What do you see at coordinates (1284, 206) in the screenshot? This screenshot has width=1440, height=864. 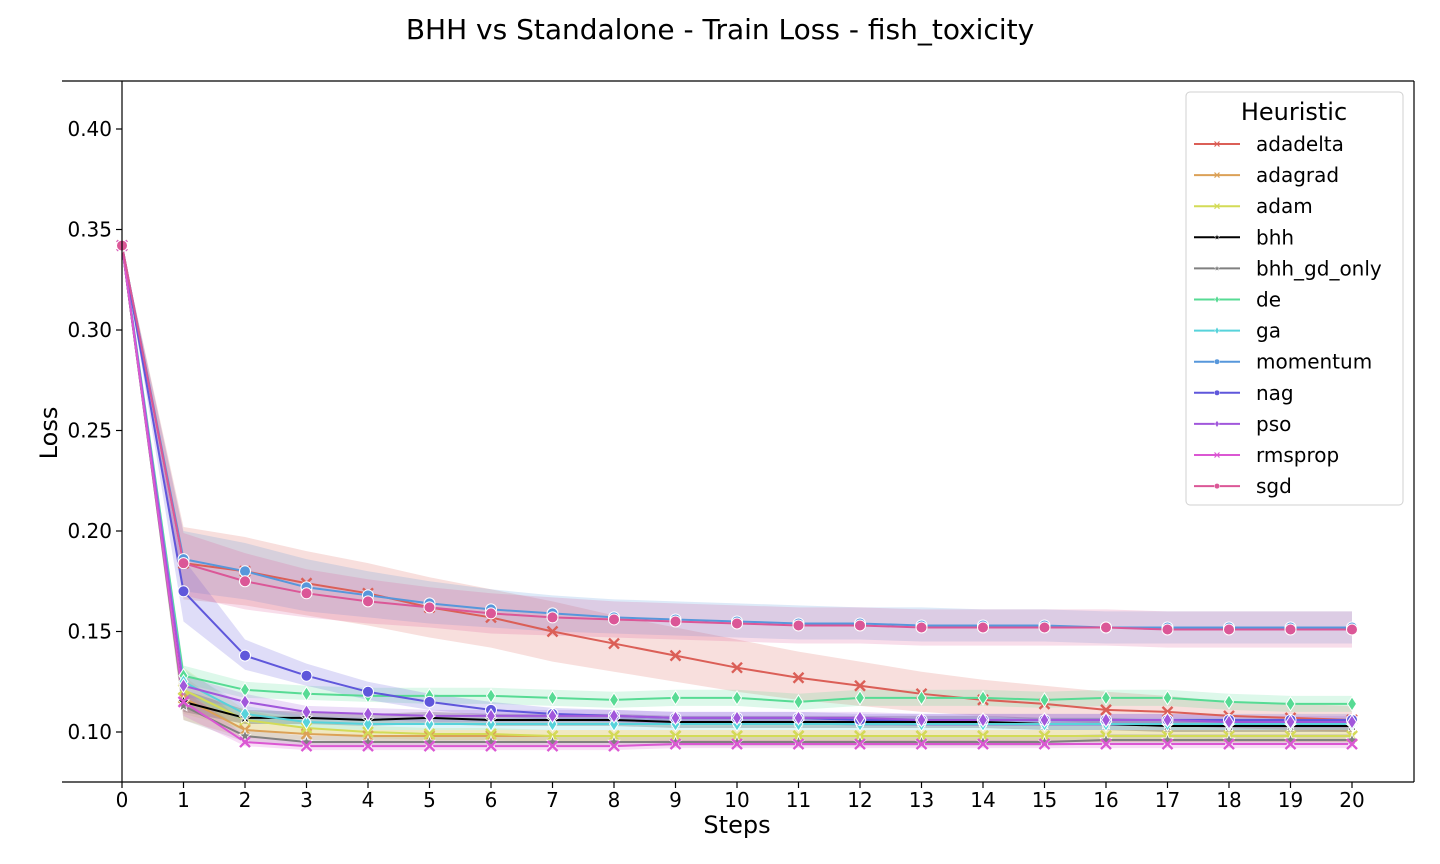 I see `legend-label-adam: adam` at bounding box center [1284, 206].